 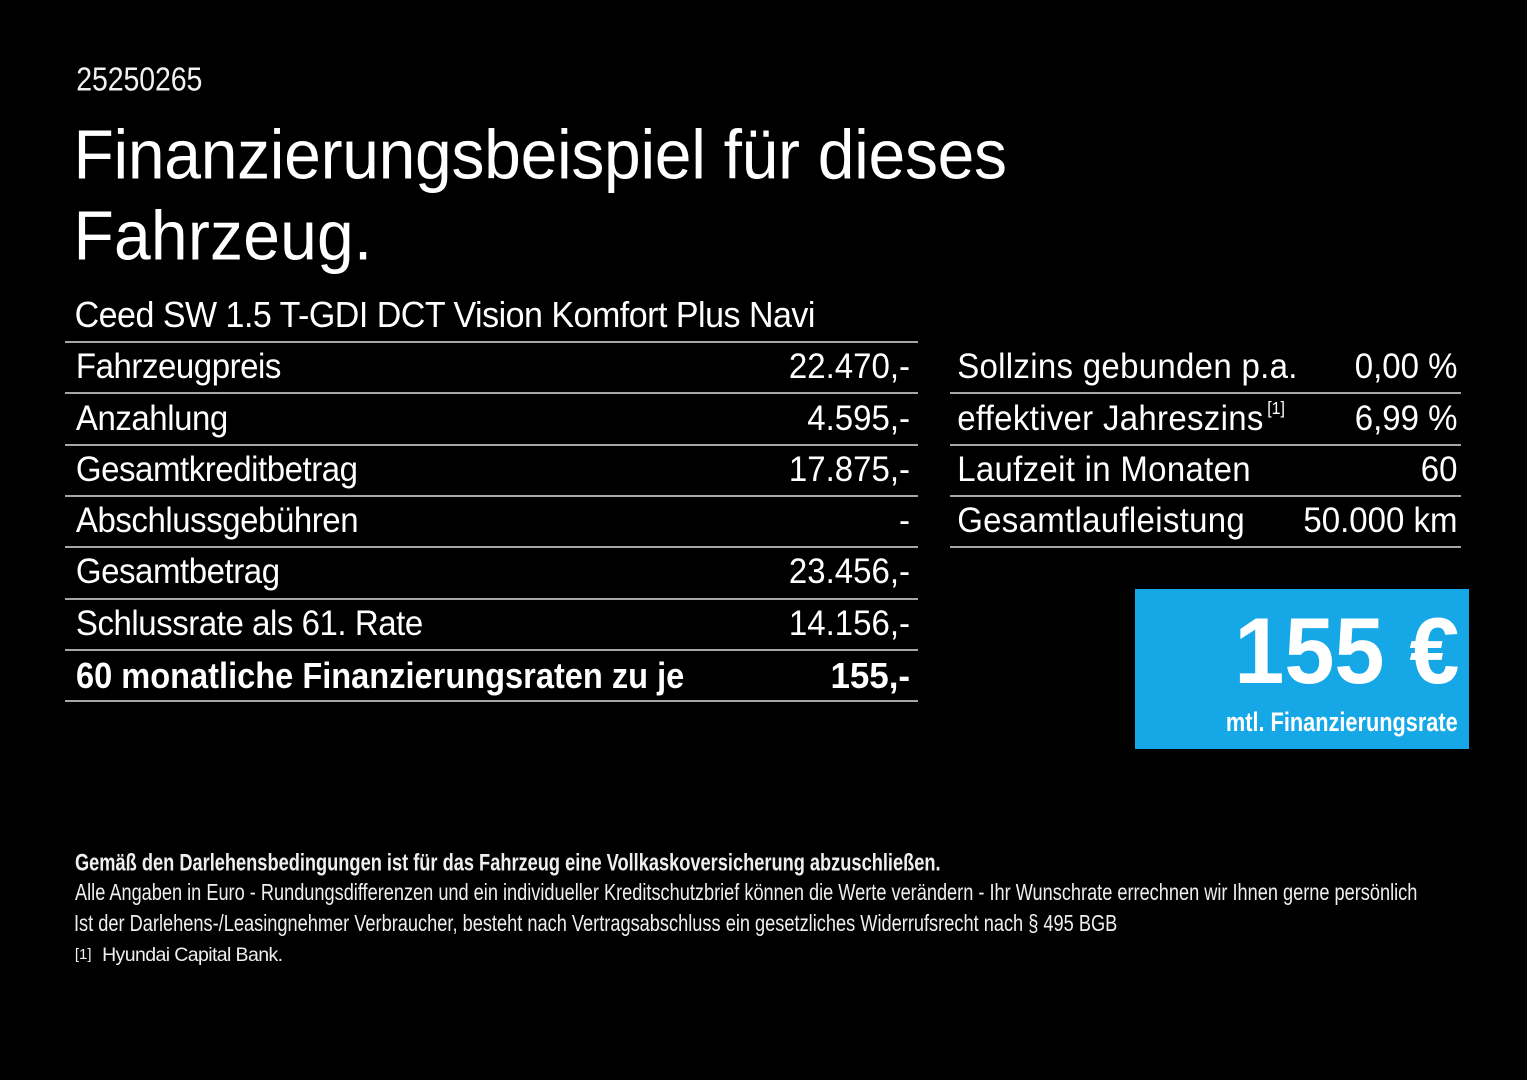 I want to click on left-table-row-label: Gesamtbetrag, so click(x=177, y=571).